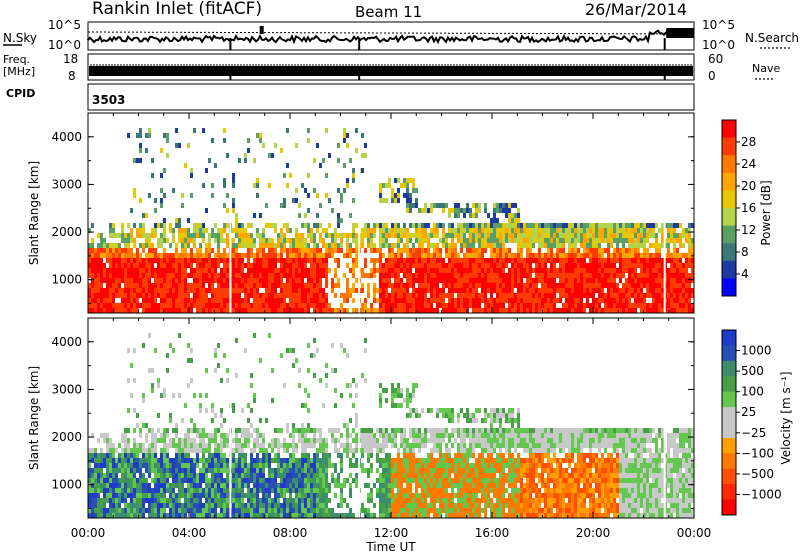 The width and height of the screenshot is (800, 554). Describe the element at coordinates (680, 33) in the screenshot. I see `nsky-block` at that location.